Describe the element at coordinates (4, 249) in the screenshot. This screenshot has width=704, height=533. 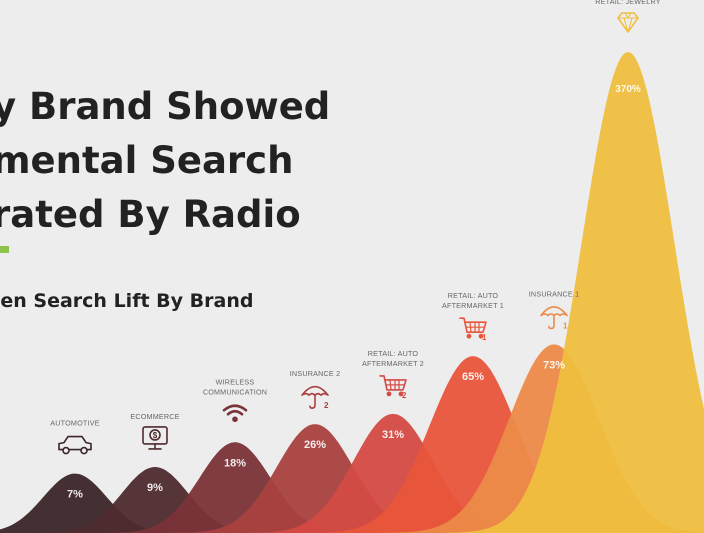
I see `accent-bar` at that location.